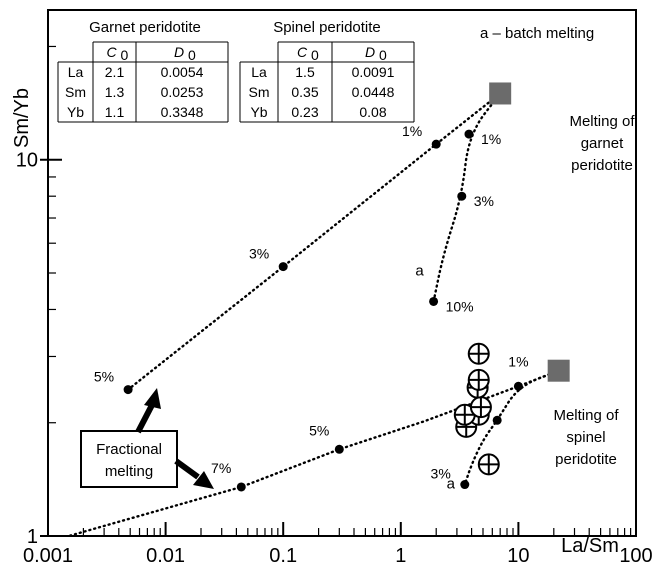 Image resolution: width=655 pixels, height=570 pixels. I want to click on table-cell: 1.3, so click(115, 92).